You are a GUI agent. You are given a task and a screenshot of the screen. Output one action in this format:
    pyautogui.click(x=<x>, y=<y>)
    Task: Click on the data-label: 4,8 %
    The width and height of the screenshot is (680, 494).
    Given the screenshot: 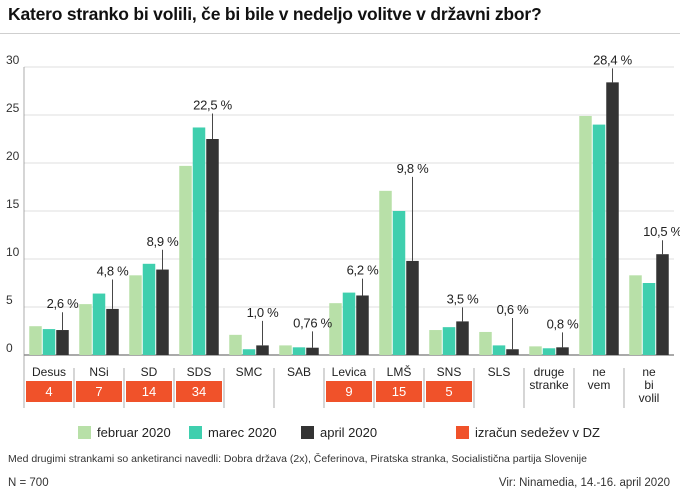 What is the action you would take?
    pyautogui.click(x=113, y=271)
    